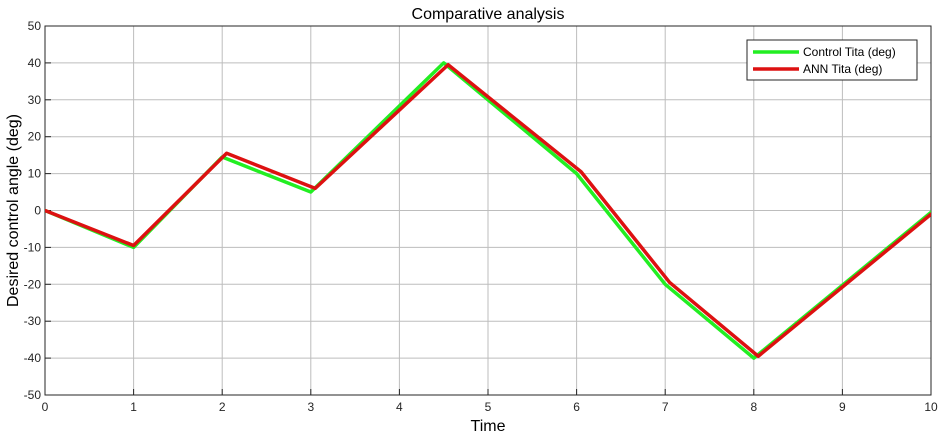  Describe the element at coordinates (488, 14) in the screenshot. I see `chart-title: Comparative analysis` at that location.